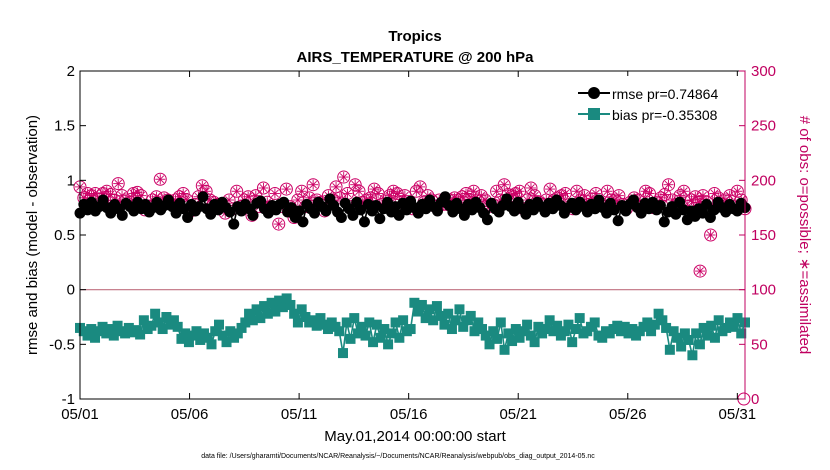 Image resolution: width=830 pixels, height=470 pixels. I want to click on y-tick-label-right: 250, so click(763, 126).